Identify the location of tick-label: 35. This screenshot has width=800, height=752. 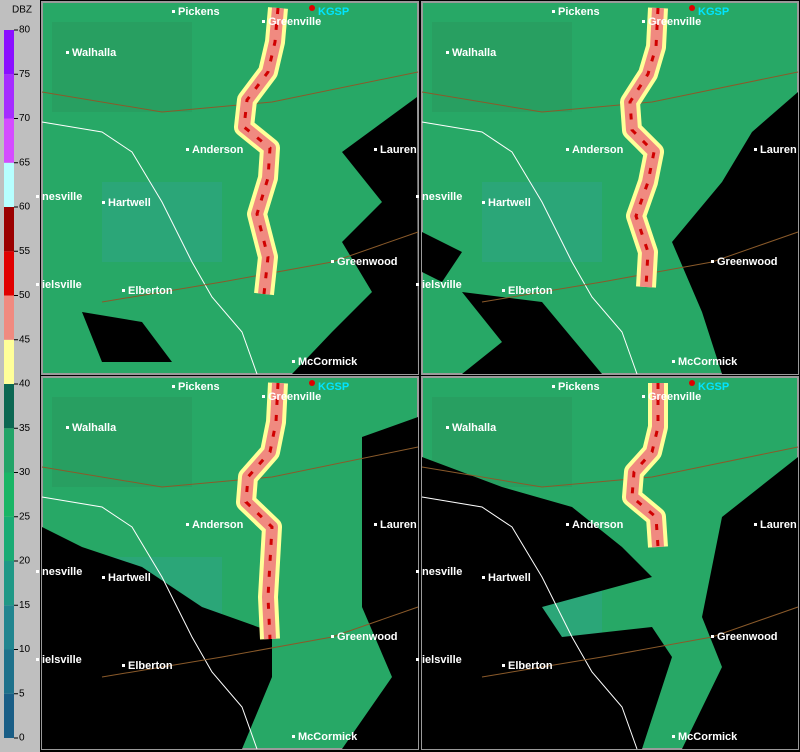
(25, 428).